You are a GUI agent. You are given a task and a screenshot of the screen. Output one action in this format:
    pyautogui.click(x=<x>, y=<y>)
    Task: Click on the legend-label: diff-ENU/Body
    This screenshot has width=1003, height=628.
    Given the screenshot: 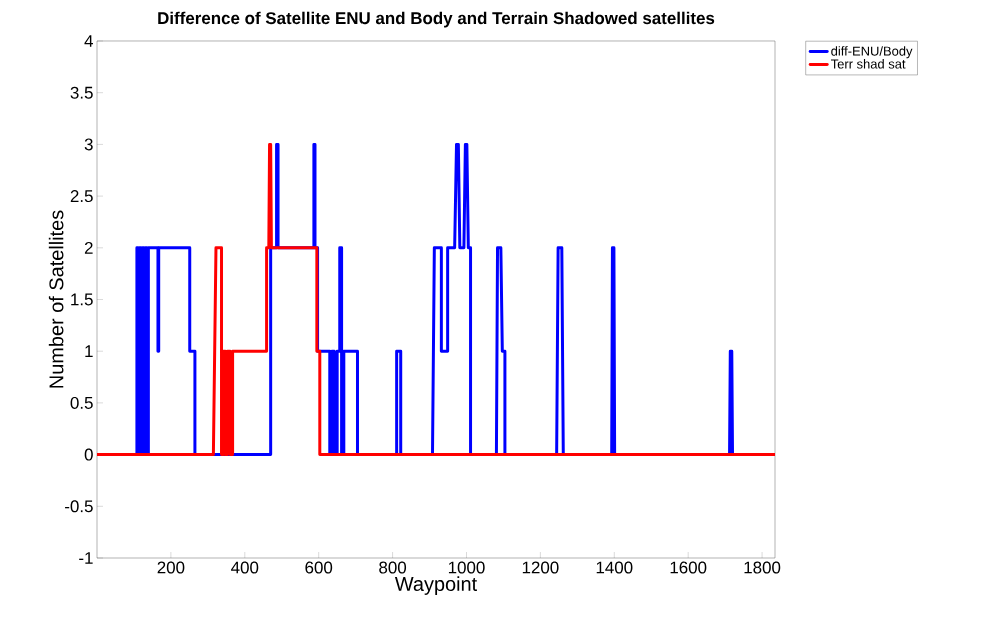 What is the action you would take?
    pyautogui.click(x=872, y=52)
    